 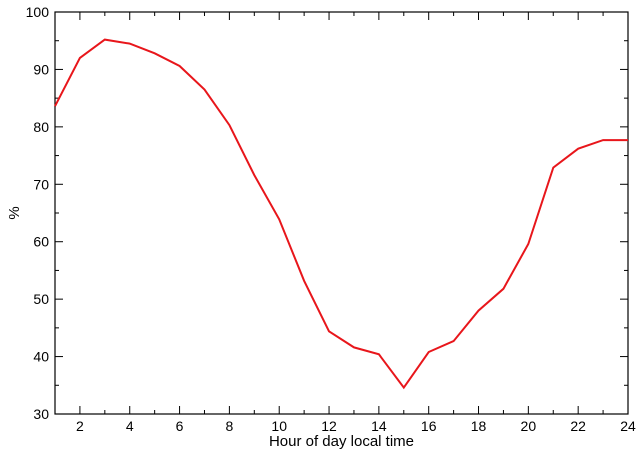 I want to click on y-tick-label: 80, so click(x=41, y=127).